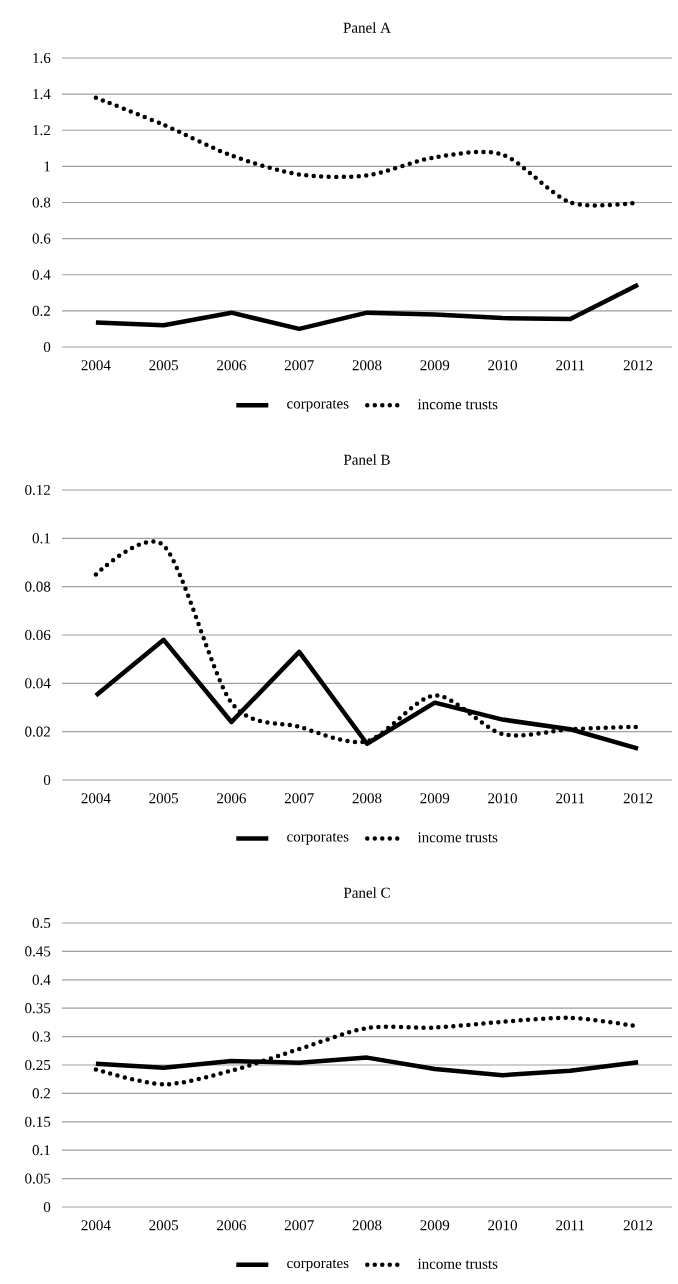 The width and height of the screenshot is (678, 1284). I want to click on y-tick-label: 1.4, so click(42, 94).